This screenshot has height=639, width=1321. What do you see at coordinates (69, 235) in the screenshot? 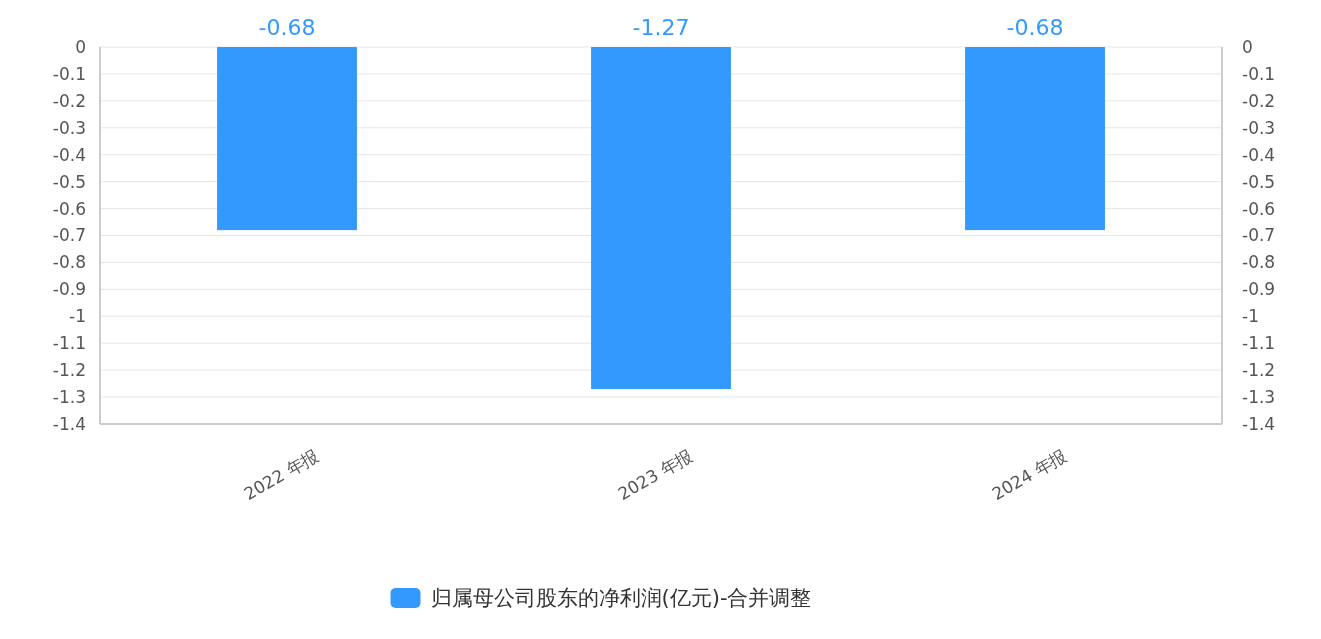
I see `y-tick-label: -0.7` at bounding box center [69, 235].